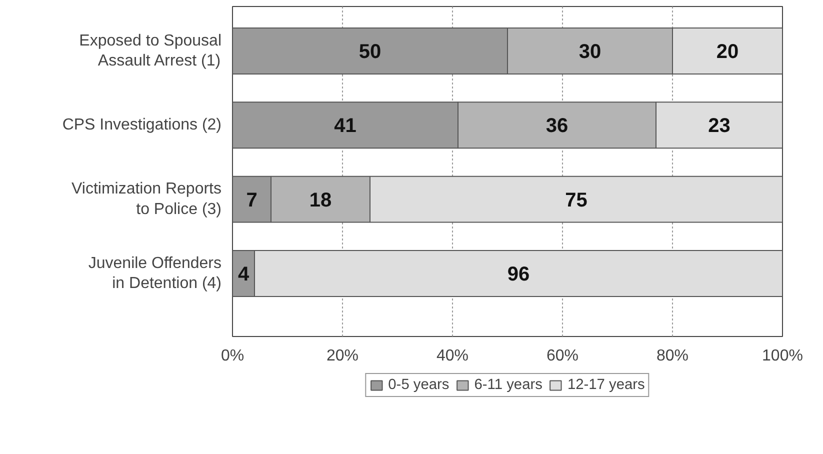  I want to click on x-tick-label: 40%, so click(452, 356).